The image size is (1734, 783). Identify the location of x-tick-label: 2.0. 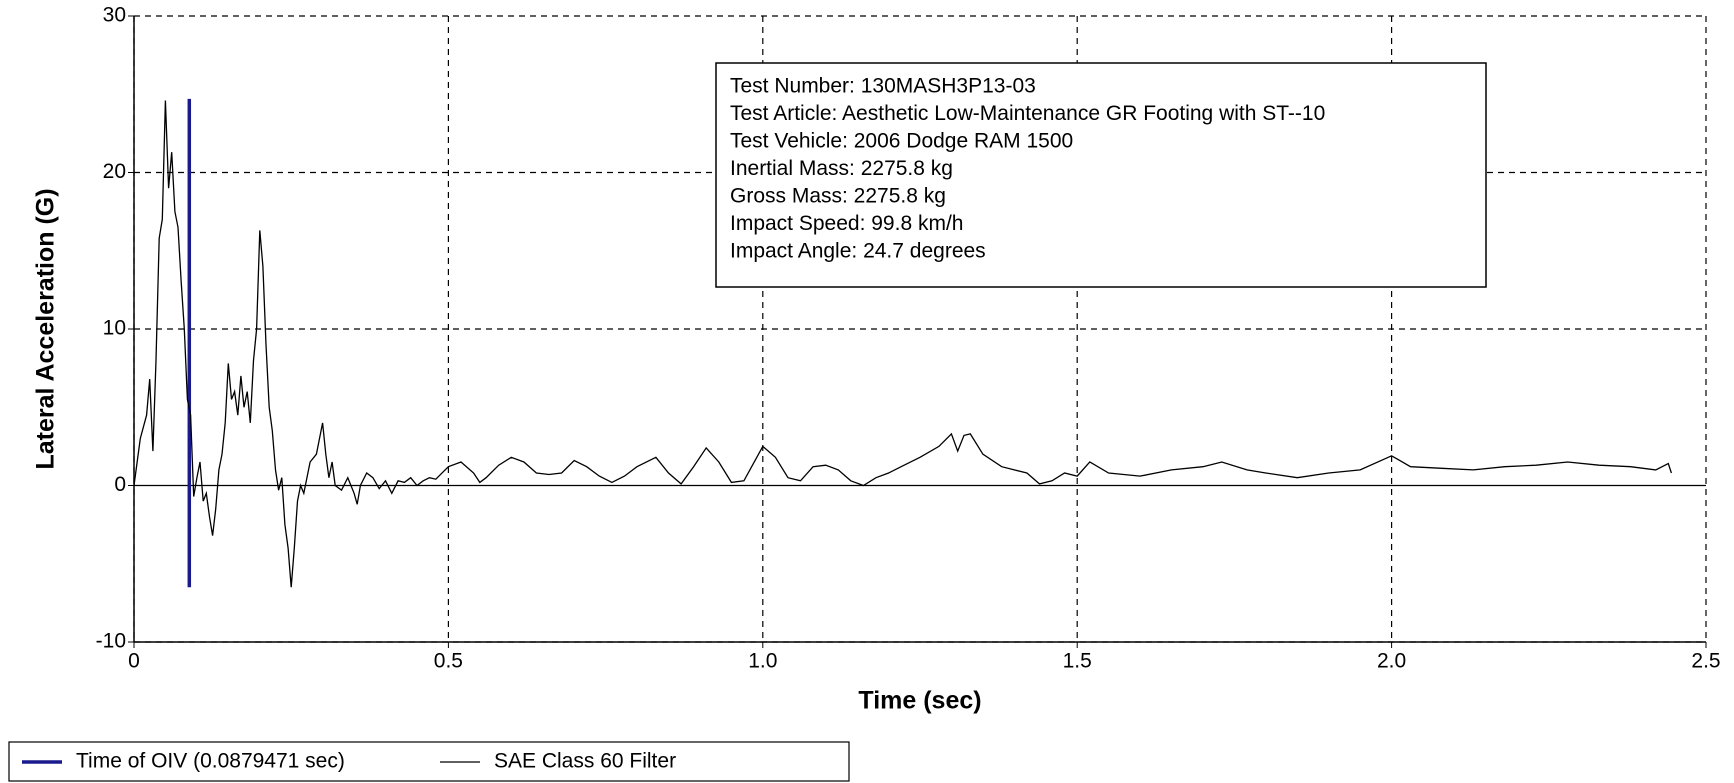
(1391, 661).